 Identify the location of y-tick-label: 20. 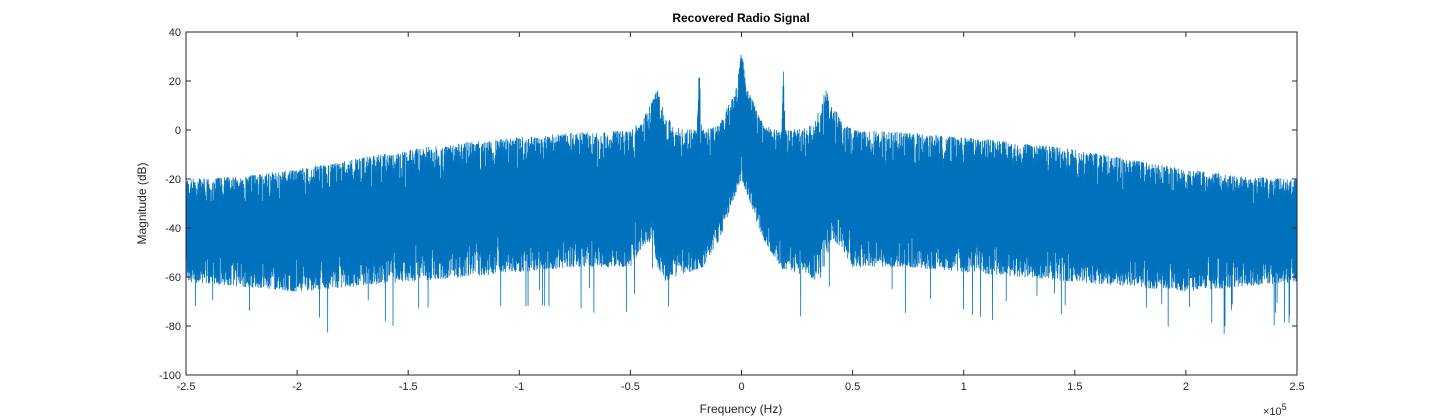
(175, 82).